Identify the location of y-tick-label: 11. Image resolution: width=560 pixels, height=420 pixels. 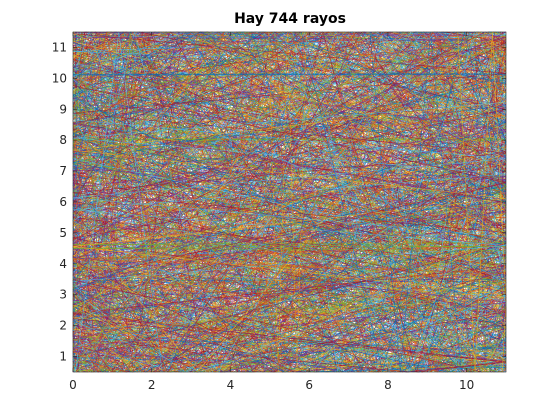
(59, 47).